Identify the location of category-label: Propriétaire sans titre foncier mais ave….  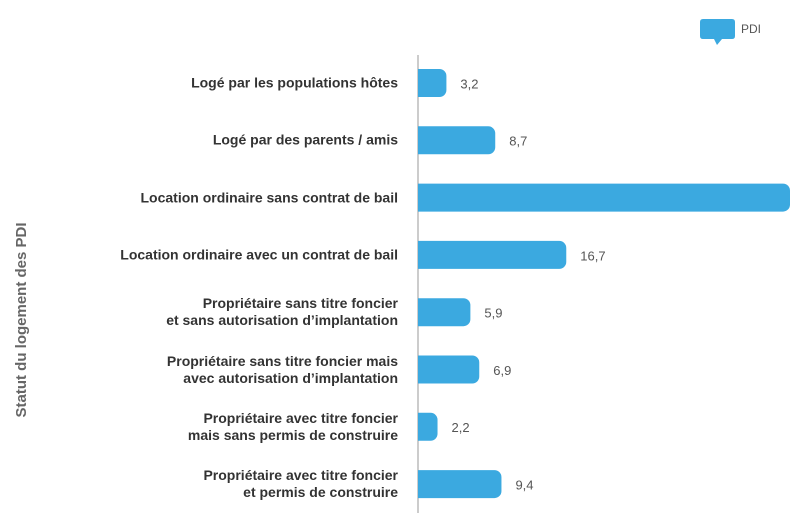
(282, 369).